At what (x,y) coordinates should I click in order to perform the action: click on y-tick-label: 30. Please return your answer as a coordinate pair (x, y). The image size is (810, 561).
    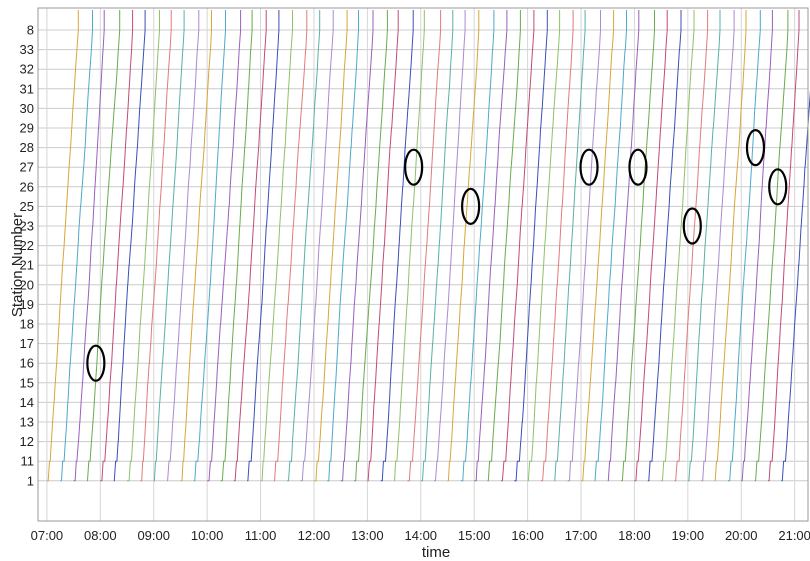
    Looking at the image, I should click on (27, 108).